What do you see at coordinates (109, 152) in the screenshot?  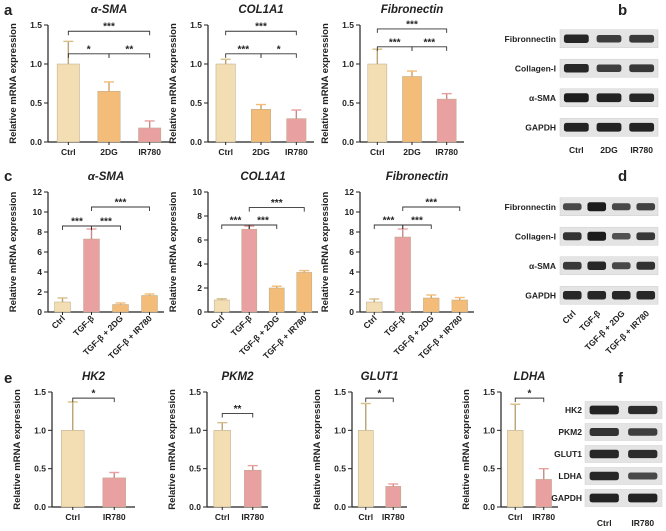 I see `x-tick-label: 2DG` at bounding box center [109, 152].